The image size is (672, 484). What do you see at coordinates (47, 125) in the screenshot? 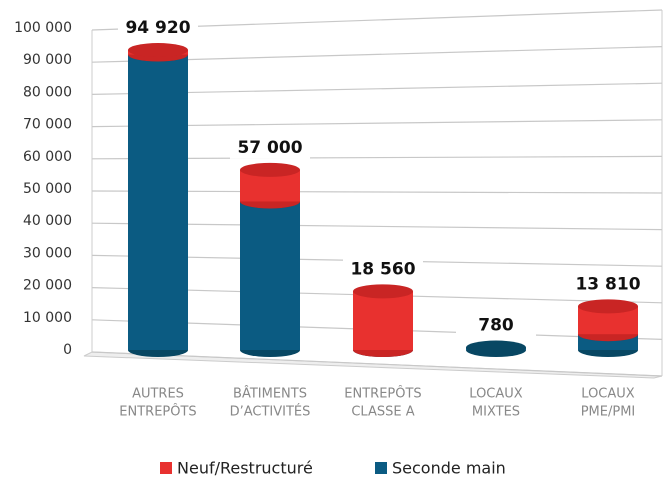
I see `y-tick-label: 70 000` at bounding box center [47, 125].